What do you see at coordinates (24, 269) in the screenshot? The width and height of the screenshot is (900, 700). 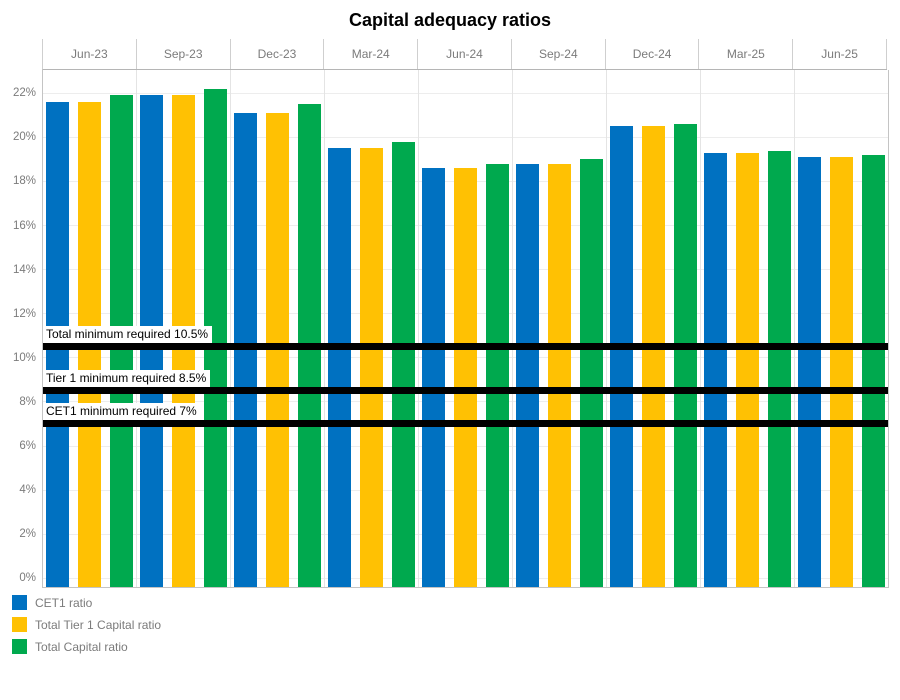 I see `y-tick-label-14: 14%` at bounding box center [24, 269].